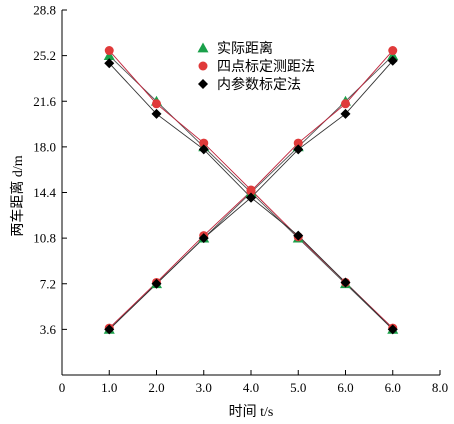 This screenshot has height=424, width=454. What do you see at coordinates (44, 192) in the screenshot?
I see `y-tick-label: 14.4` at bounding box center [44, 192].